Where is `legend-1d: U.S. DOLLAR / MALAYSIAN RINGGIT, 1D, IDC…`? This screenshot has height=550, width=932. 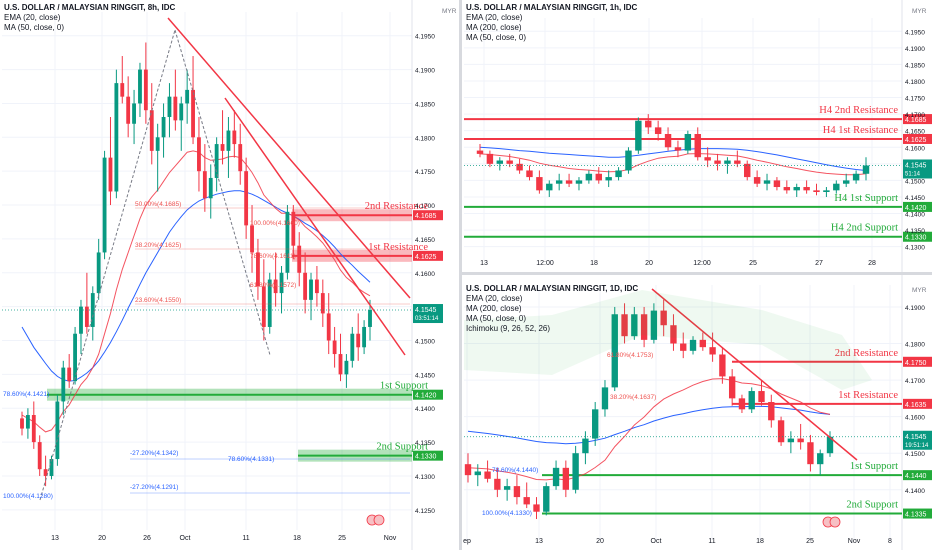 legend-1d: U.S. DOLLAR / MALAYSIAN RINGGIT, 1D, IDC… is located at coordinates (552, 309).